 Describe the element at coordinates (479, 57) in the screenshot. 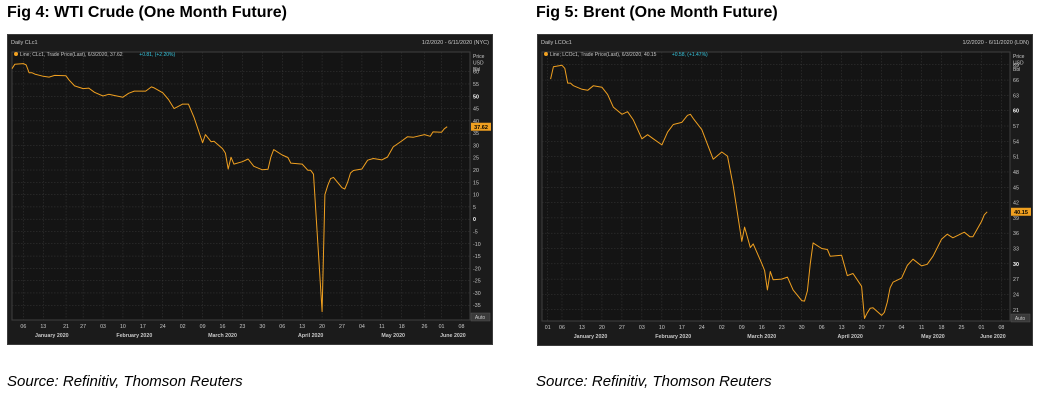

I see `axis-title: Price` at that location.